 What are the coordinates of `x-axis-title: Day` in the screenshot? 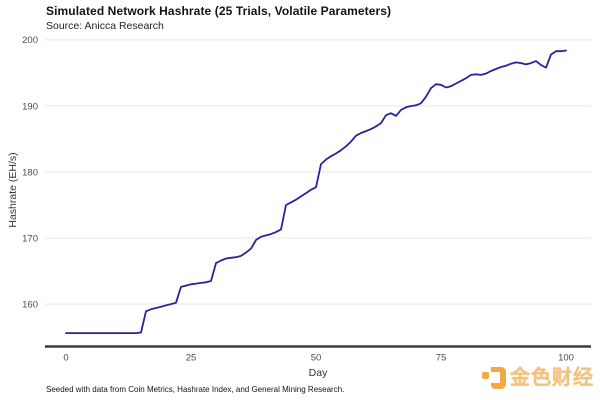 It's located at (318, 373).